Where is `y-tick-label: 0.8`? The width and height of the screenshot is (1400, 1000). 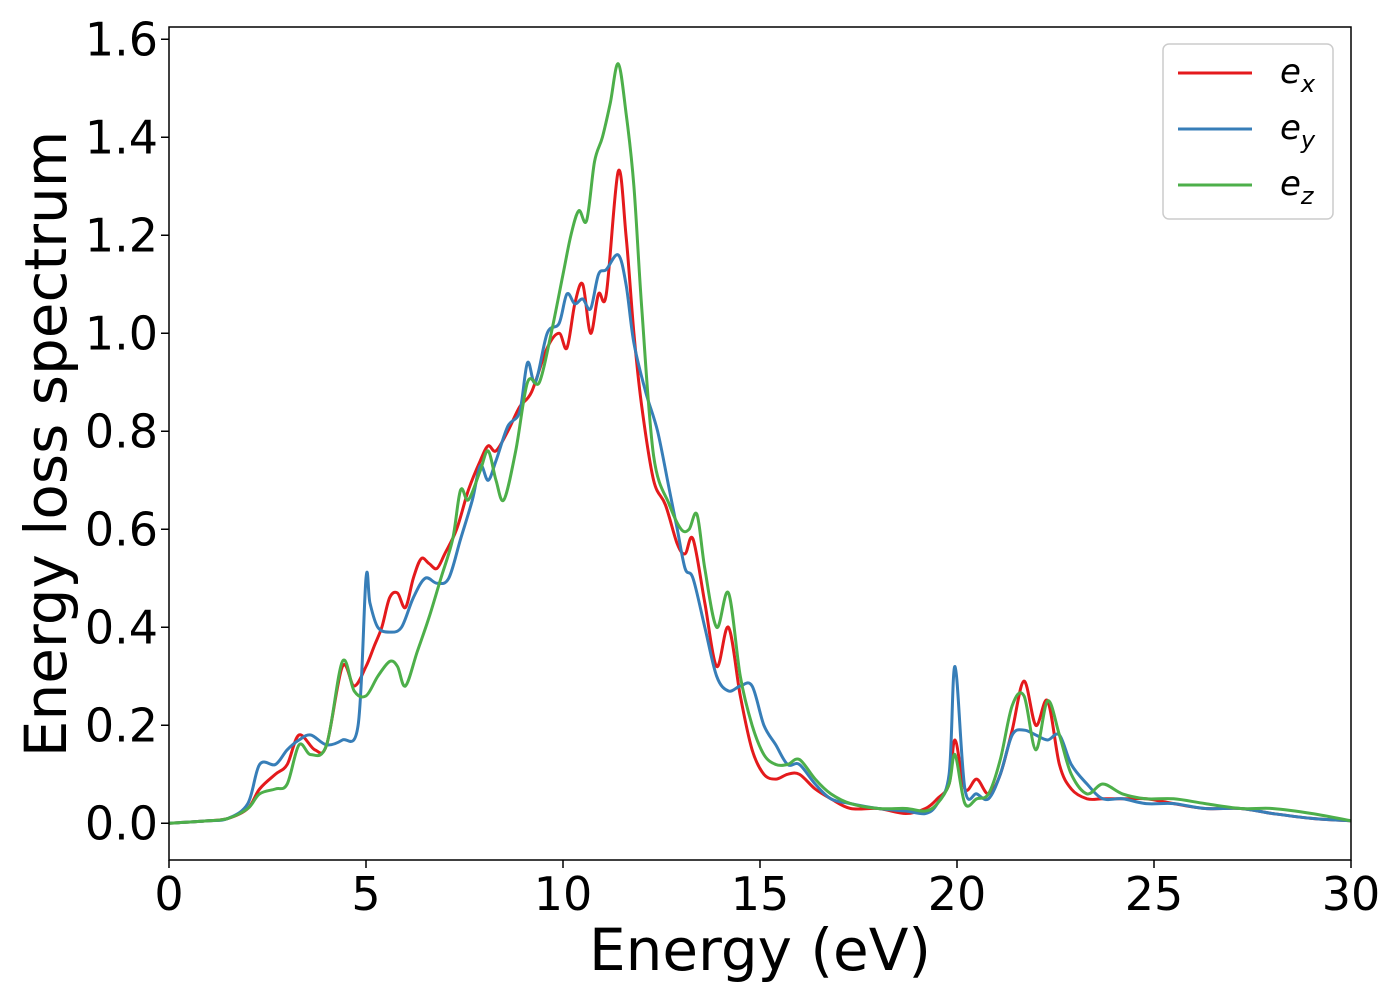
y-tick-label: 0.8 is located at coordinates (121, 431).